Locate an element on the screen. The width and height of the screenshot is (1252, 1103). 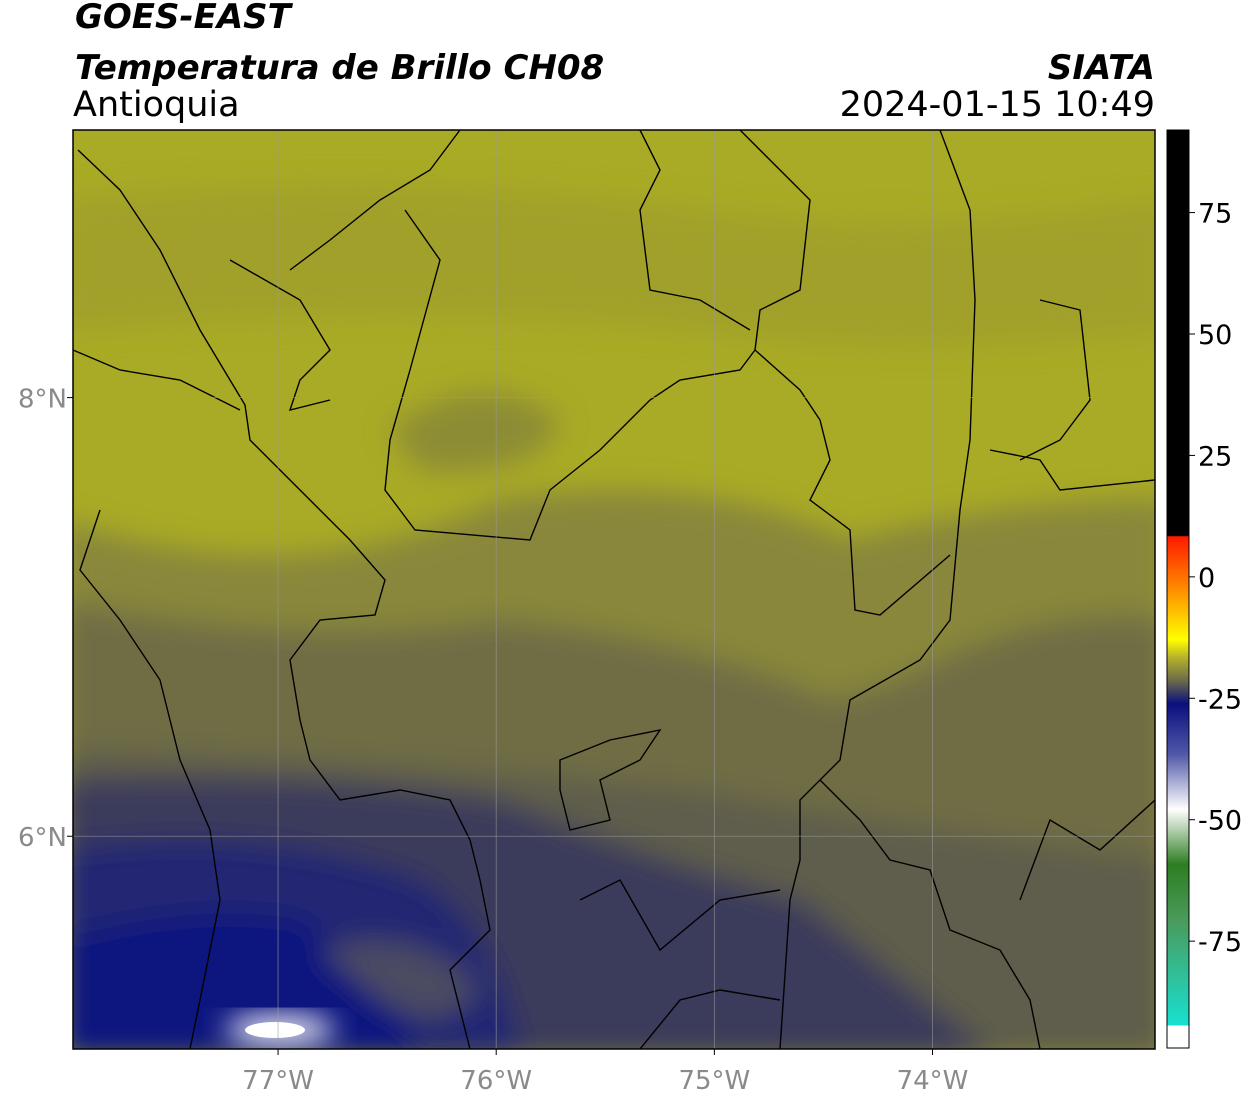
colorbar is located at coordinates (1178, 589).